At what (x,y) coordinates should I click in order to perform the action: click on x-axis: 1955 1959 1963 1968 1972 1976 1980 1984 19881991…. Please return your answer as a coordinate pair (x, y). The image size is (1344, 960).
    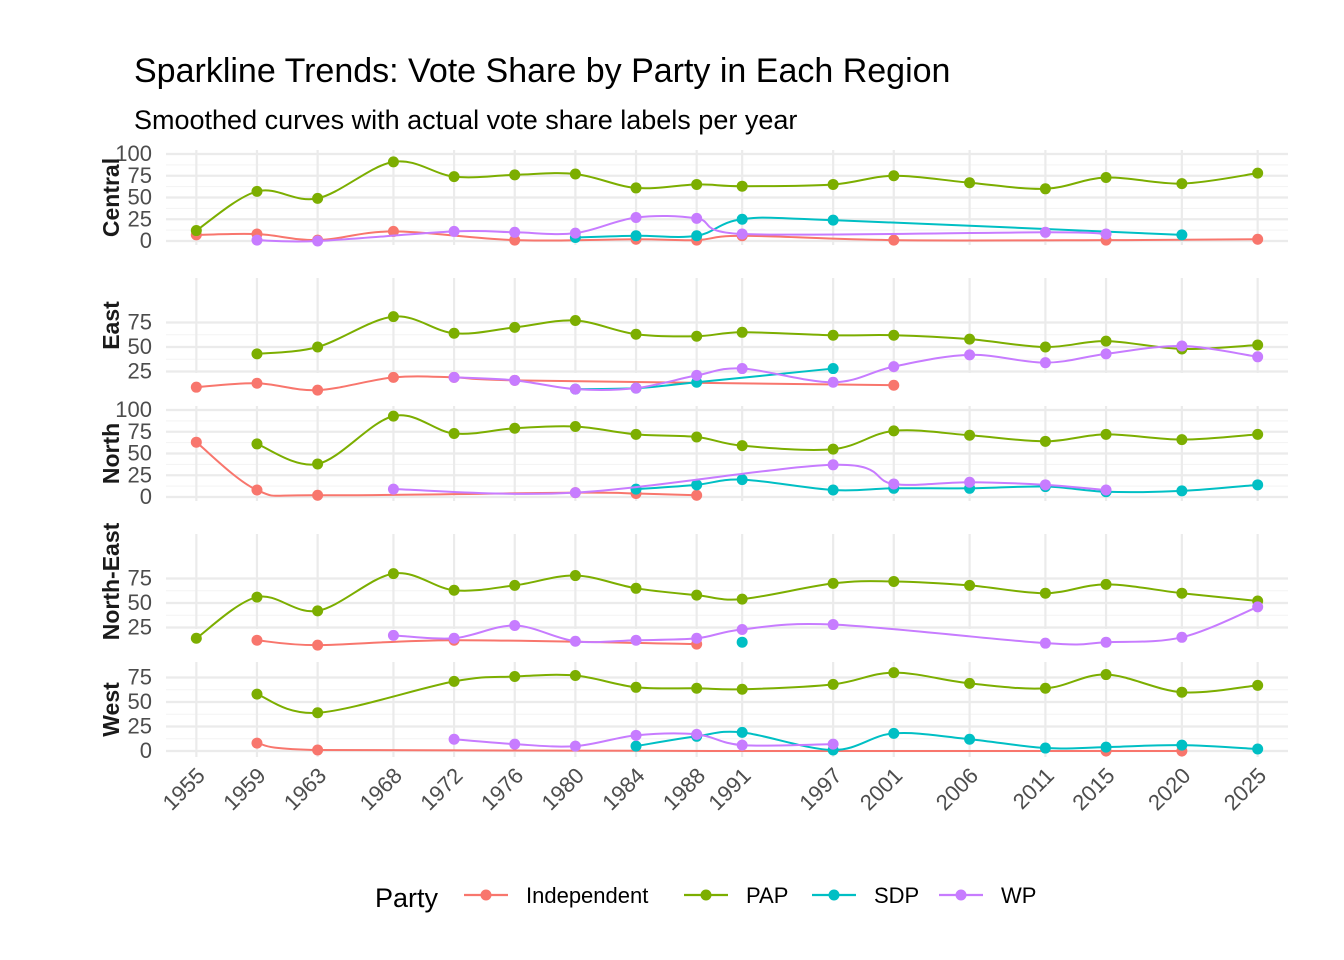
    Looking at the image, I should click on (715, 789).